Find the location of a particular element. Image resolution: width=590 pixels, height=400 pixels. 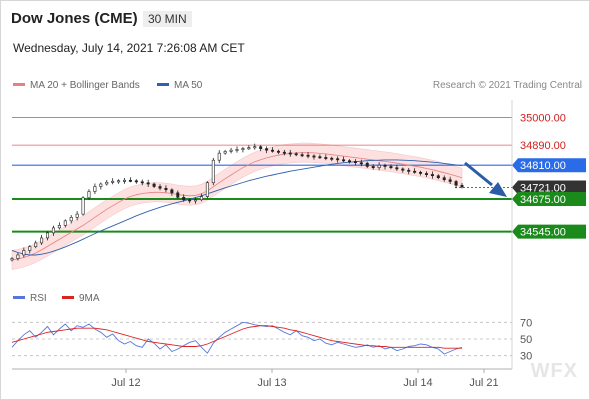

watermark-logo: WFX is located at coordinates (554, 371).